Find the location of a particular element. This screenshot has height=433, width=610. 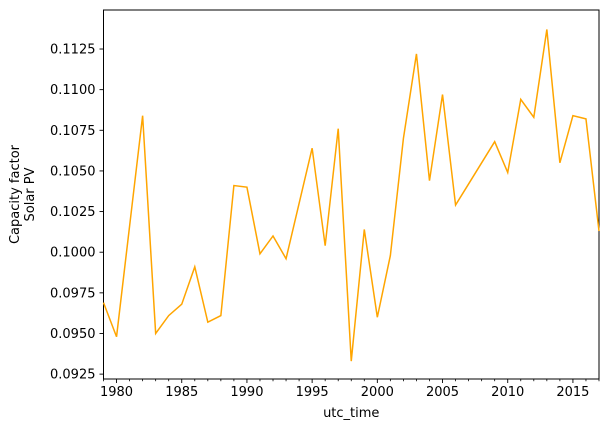

x-axis-label: utc_time is located at coordinates (351, 413).